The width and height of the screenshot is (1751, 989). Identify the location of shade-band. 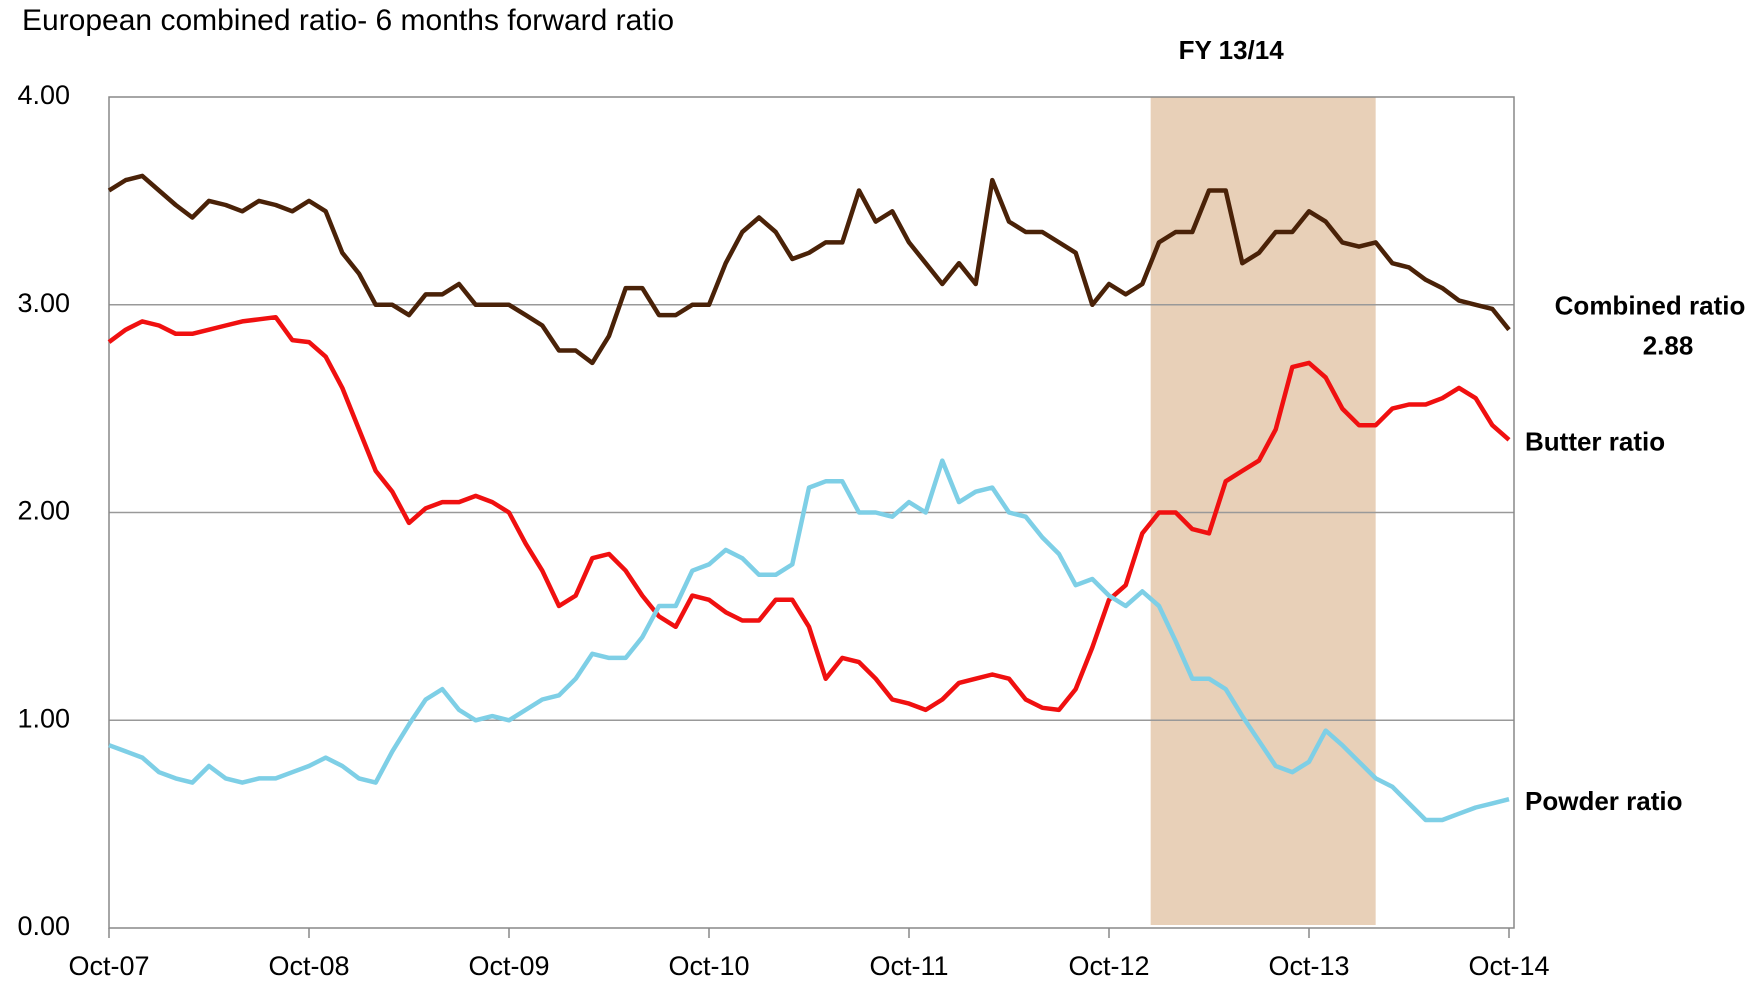
(1263, 511).